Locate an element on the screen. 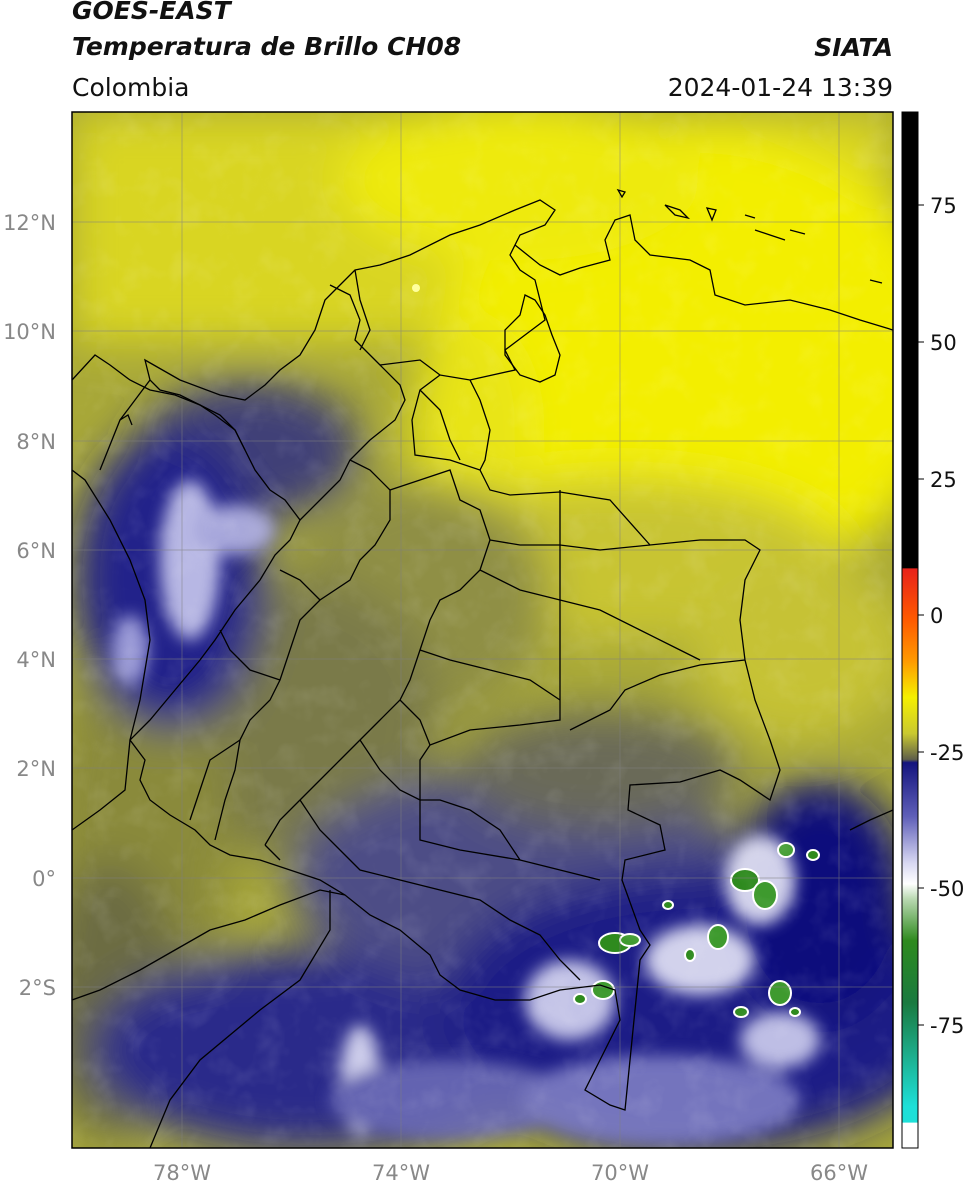 The width and height of the screenshot is (966, 1190). lat-tick-2n: 2°N is located at coordinates (36, 769).